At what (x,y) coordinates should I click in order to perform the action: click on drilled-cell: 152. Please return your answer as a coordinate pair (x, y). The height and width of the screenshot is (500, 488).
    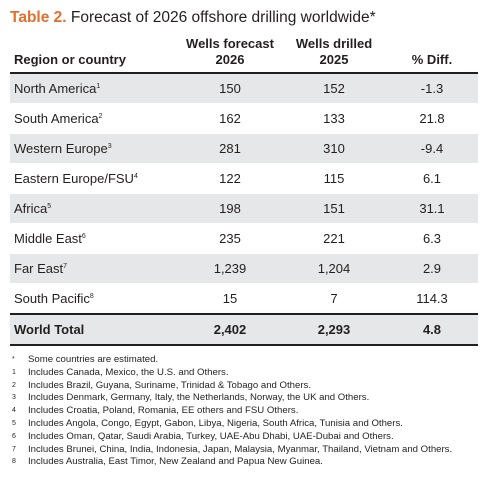
    Looking at the image, I should click on (334, 88).